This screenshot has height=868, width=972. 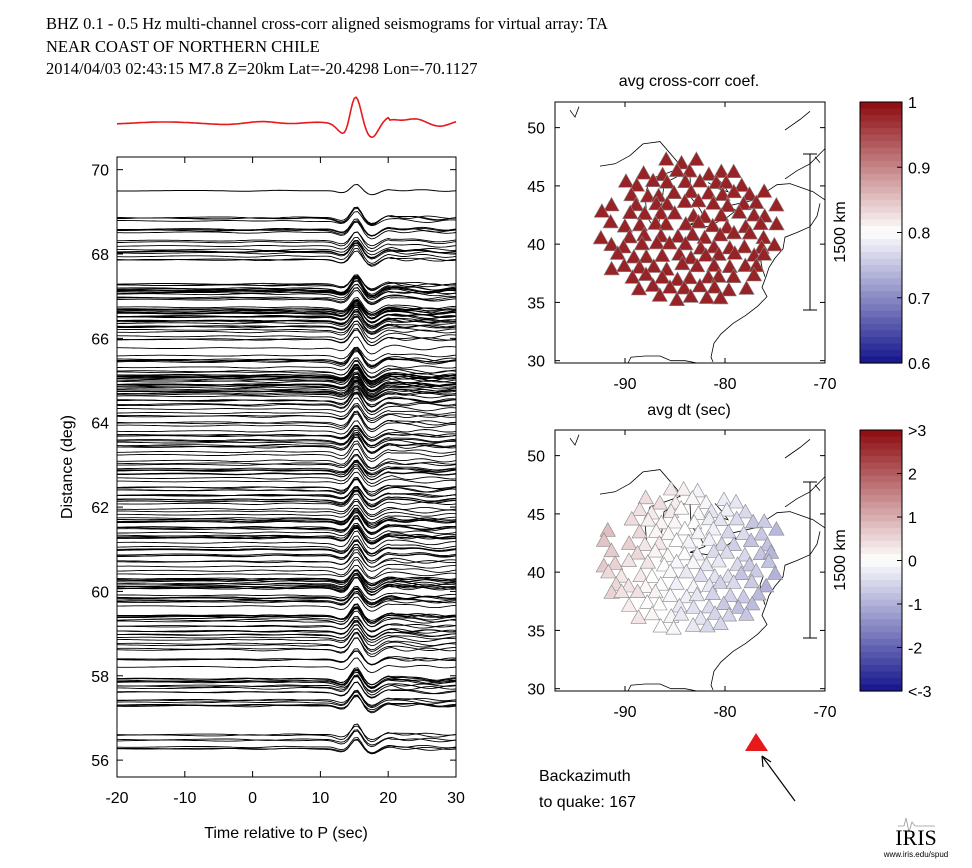 I want to click on stack-trace-area, so click(x=286, y=117).